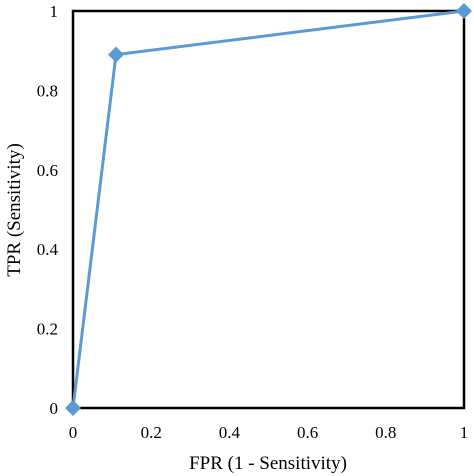 Image resolution: width=474 pixels, height=476 pixels. What do you see at coordinates (47, 170) in the screenshot?
I see `y-tick-label: 0.6` at bounding box center [47, 170].